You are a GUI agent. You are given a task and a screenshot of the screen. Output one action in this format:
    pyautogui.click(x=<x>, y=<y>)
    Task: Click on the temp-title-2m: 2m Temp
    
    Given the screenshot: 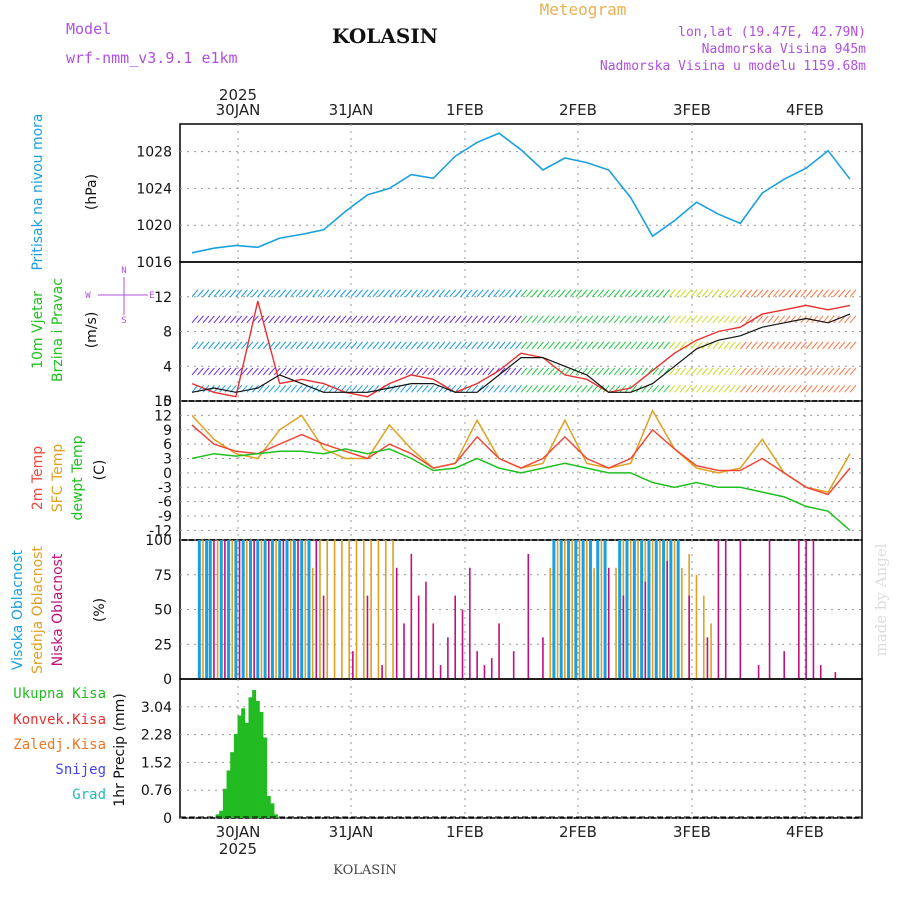 What is the action you would take?
    pyautogui.click(x=38, y=478)
    